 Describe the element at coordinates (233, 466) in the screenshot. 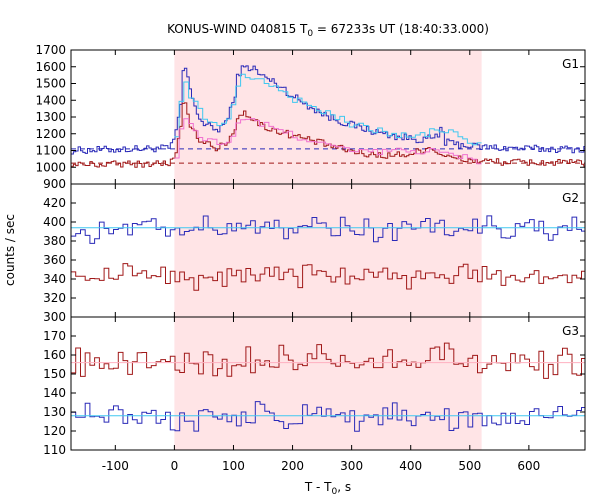

I see `x-tick-label: 100` at that location.